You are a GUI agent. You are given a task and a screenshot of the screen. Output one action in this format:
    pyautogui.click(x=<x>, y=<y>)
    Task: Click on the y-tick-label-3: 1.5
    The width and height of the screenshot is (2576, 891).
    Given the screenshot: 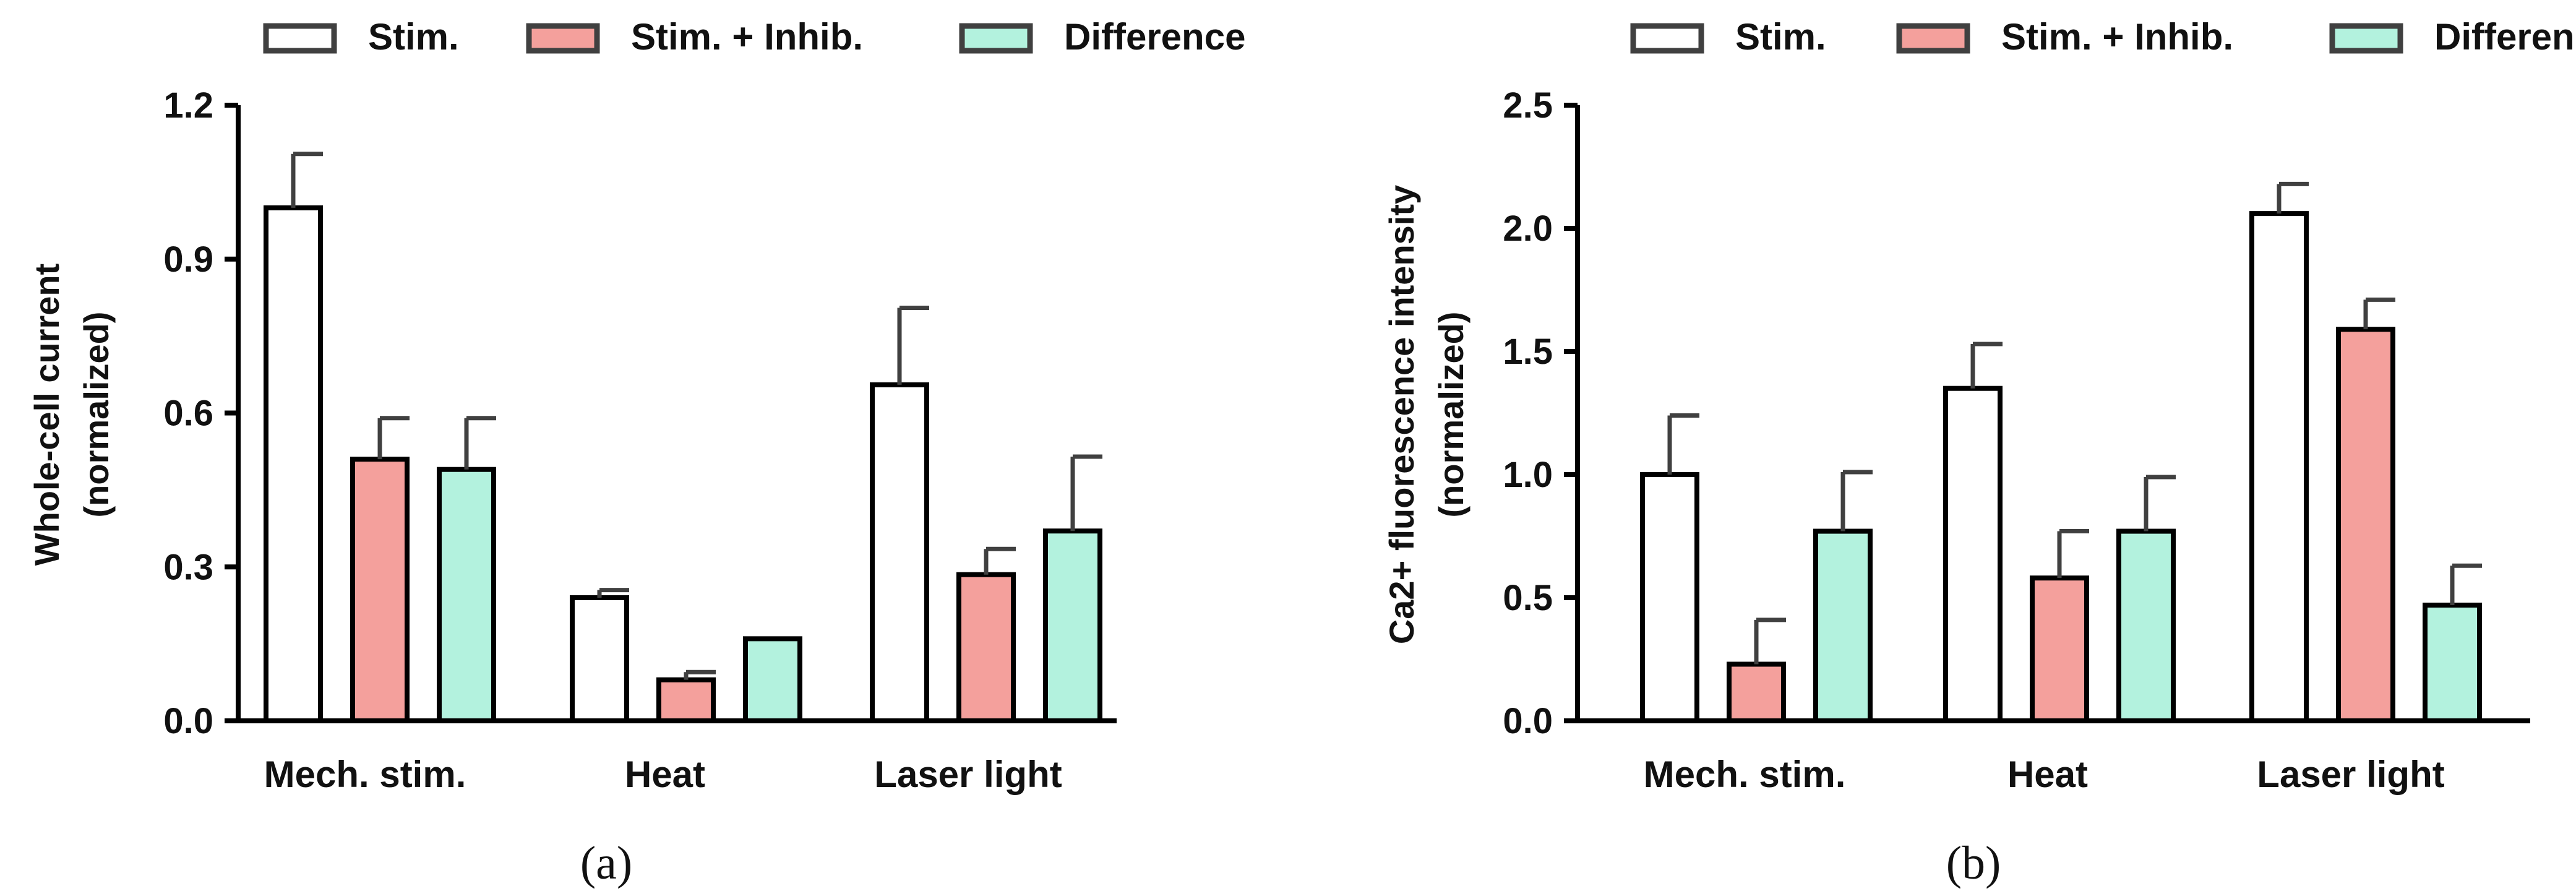 What is the action you would take?
    pyautogui.click(x=1528, y=352)
    